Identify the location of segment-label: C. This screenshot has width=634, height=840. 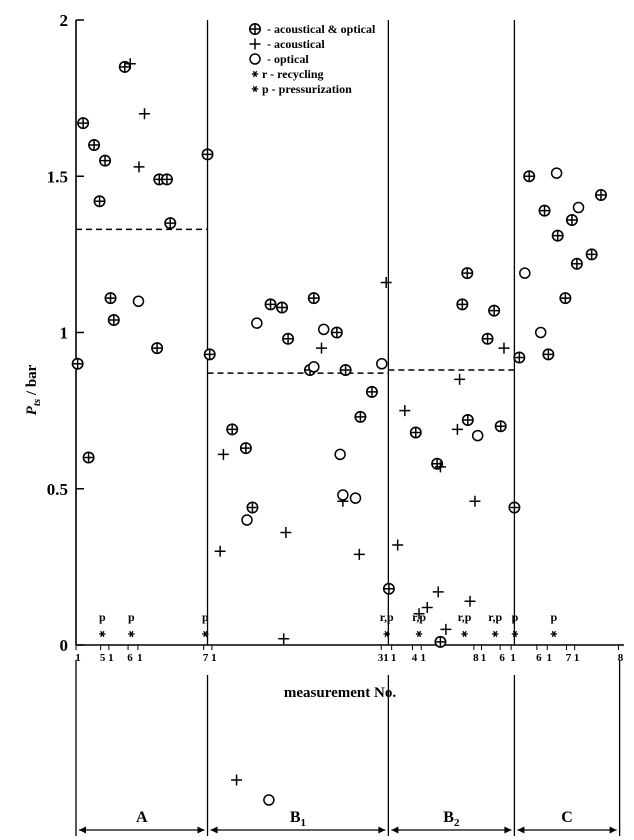
(567, 817).